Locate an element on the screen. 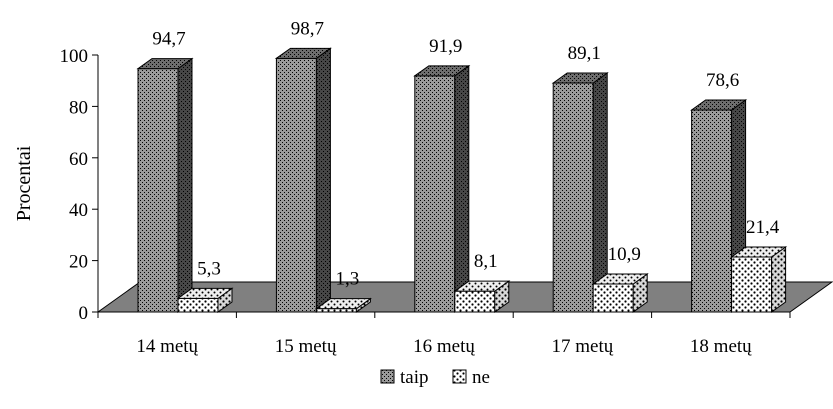 This screenshot has height=409, width=833. y-tick-label: 20 is located at coordinates (78, 262).